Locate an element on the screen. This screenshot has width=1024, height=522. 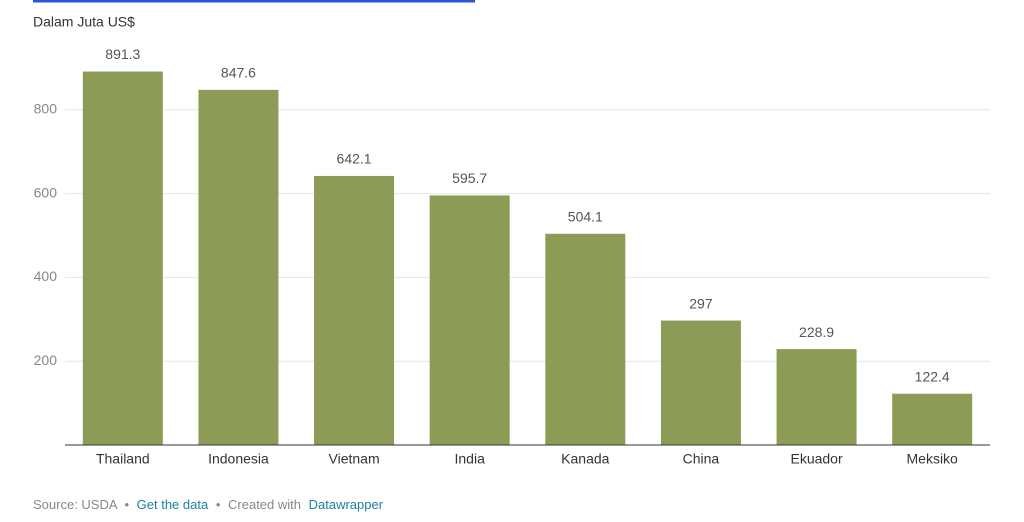
value-label: 891.3 is located at coordinates (122, 54).